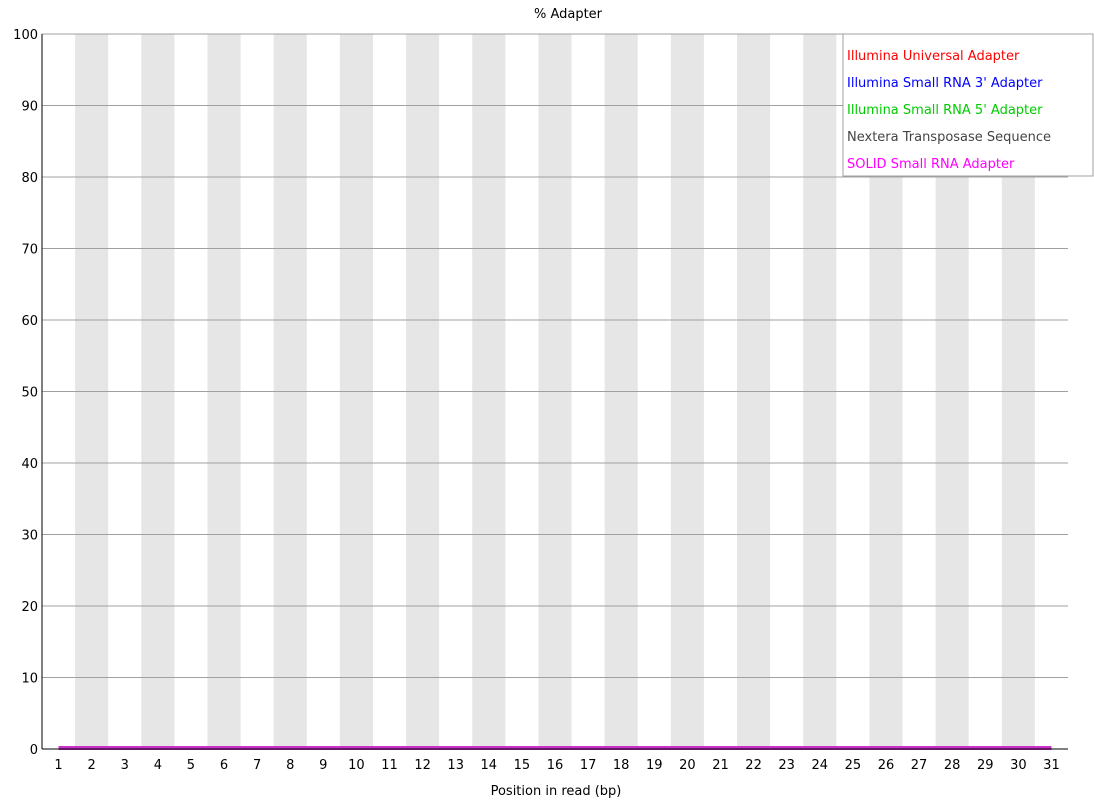  I want to click on x-tick-label-4: 4, so click(158, 765).